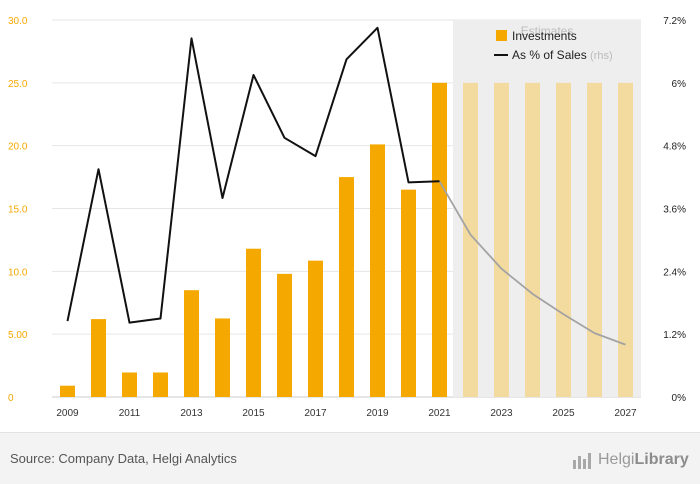 Image resolution: width=700 pixels, height=484 pixels. Describe the element at coordinates (11, 398) in the screenshot. I see `y-left-tick-label: 0` at that location.